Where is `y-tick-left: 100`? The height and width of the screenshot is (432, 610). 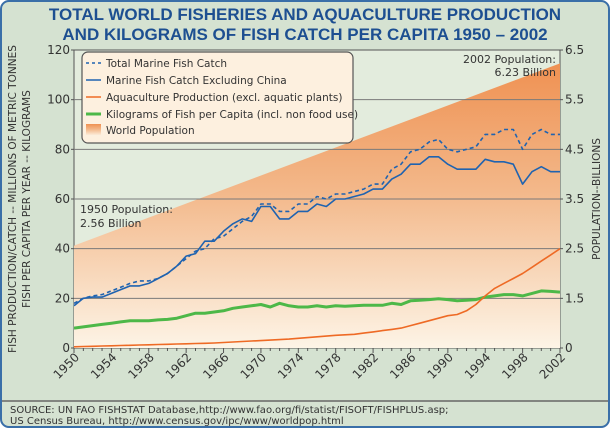 y-tick-left: 100 is located at coordinates (58, 100).